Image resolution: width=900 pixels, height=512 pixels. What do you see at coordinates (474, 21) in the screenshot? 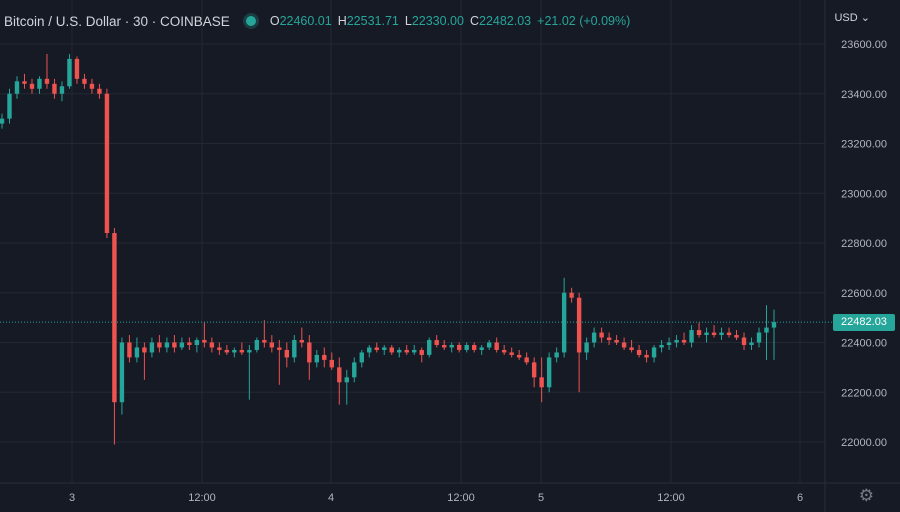
I see `close-label: C` at bounding box center [474, 21].